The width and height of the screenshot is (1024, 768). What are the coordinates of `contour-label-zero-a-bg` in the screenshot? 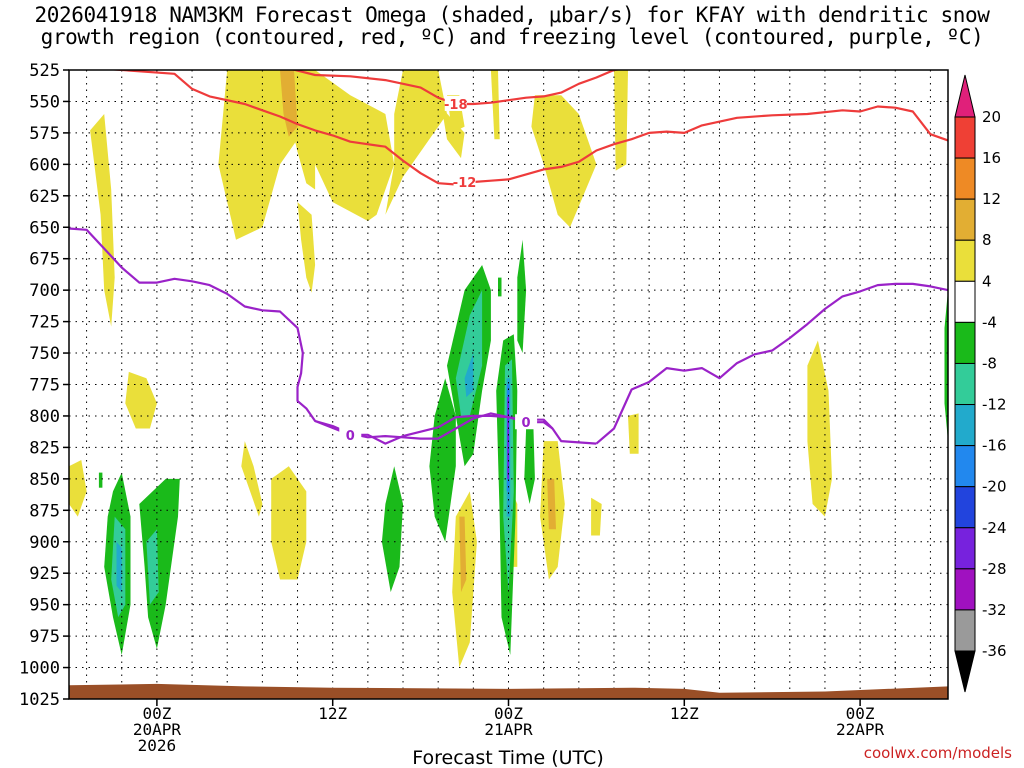 It's located at (350, 434).